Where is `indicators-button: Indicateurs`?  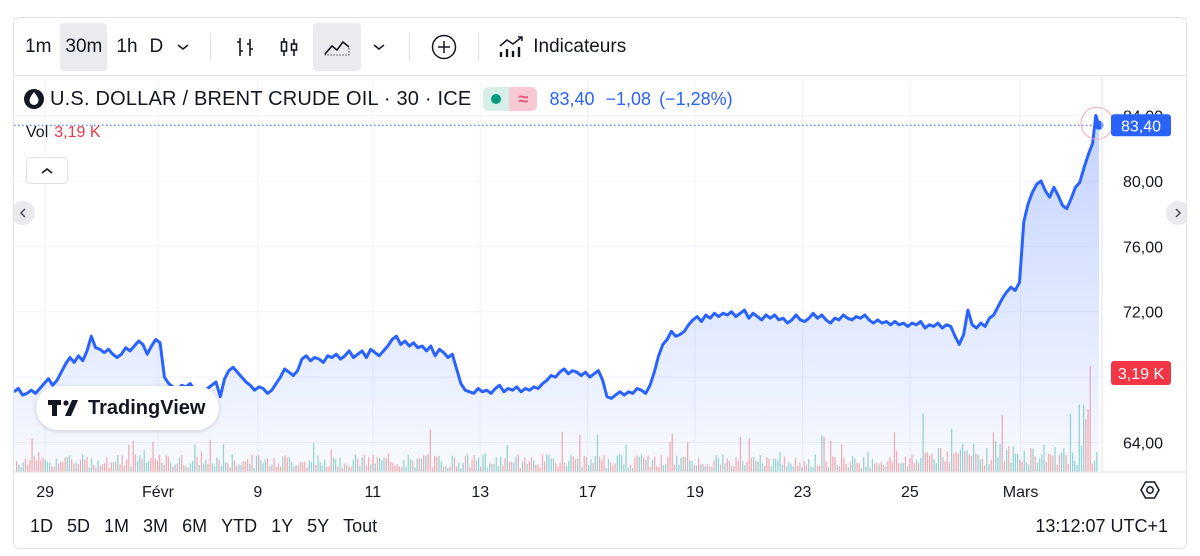
indicators-button: Indicateurs is located at coordinates (561, 47).